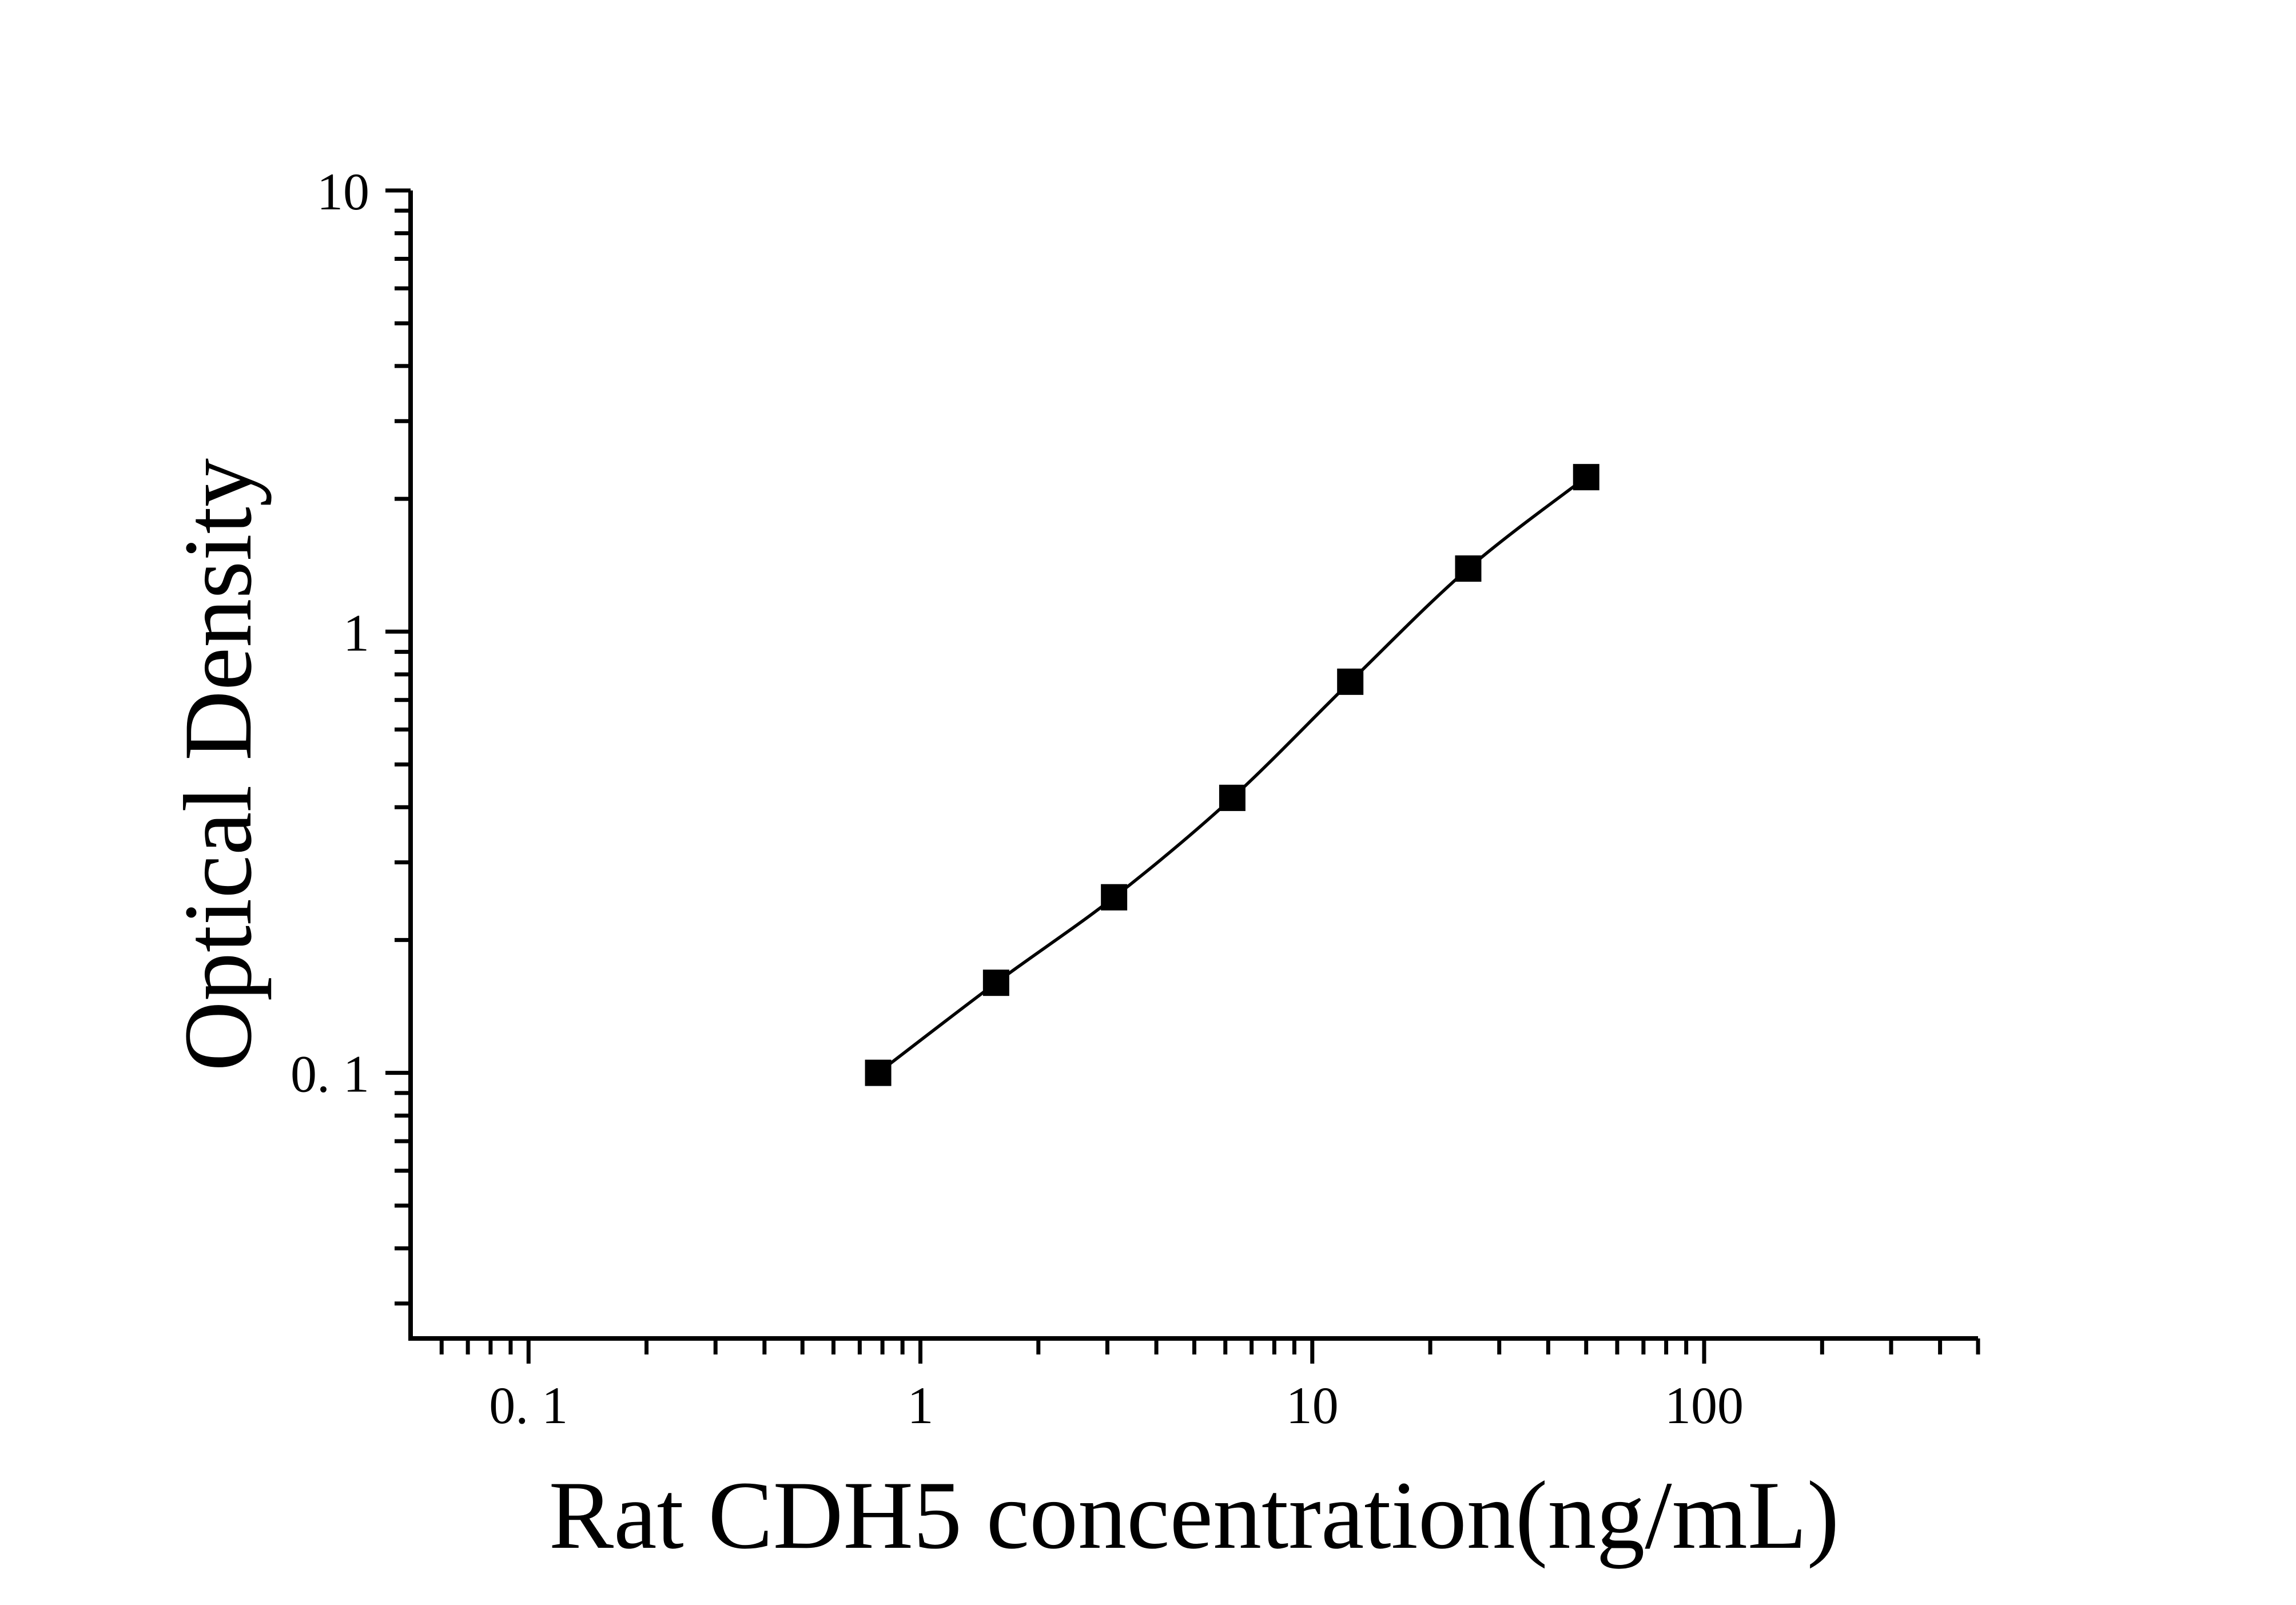 The height and width of the screenshot is (1605, 2296). I want to click on y-tick-label: 10, so click(343, 191).